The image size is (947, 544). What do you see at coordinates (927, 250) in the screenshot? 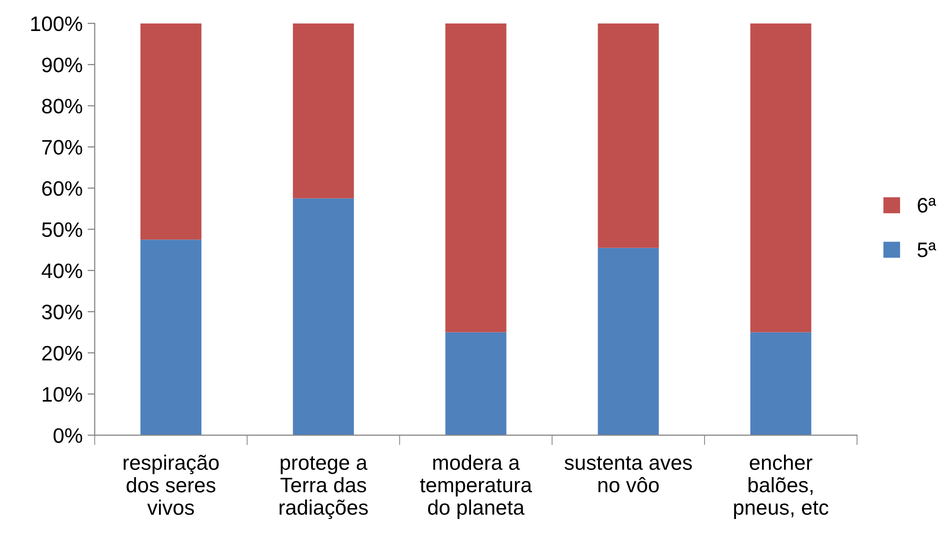
I see `legend-label: 5ª` at bounding box center [927, 250].